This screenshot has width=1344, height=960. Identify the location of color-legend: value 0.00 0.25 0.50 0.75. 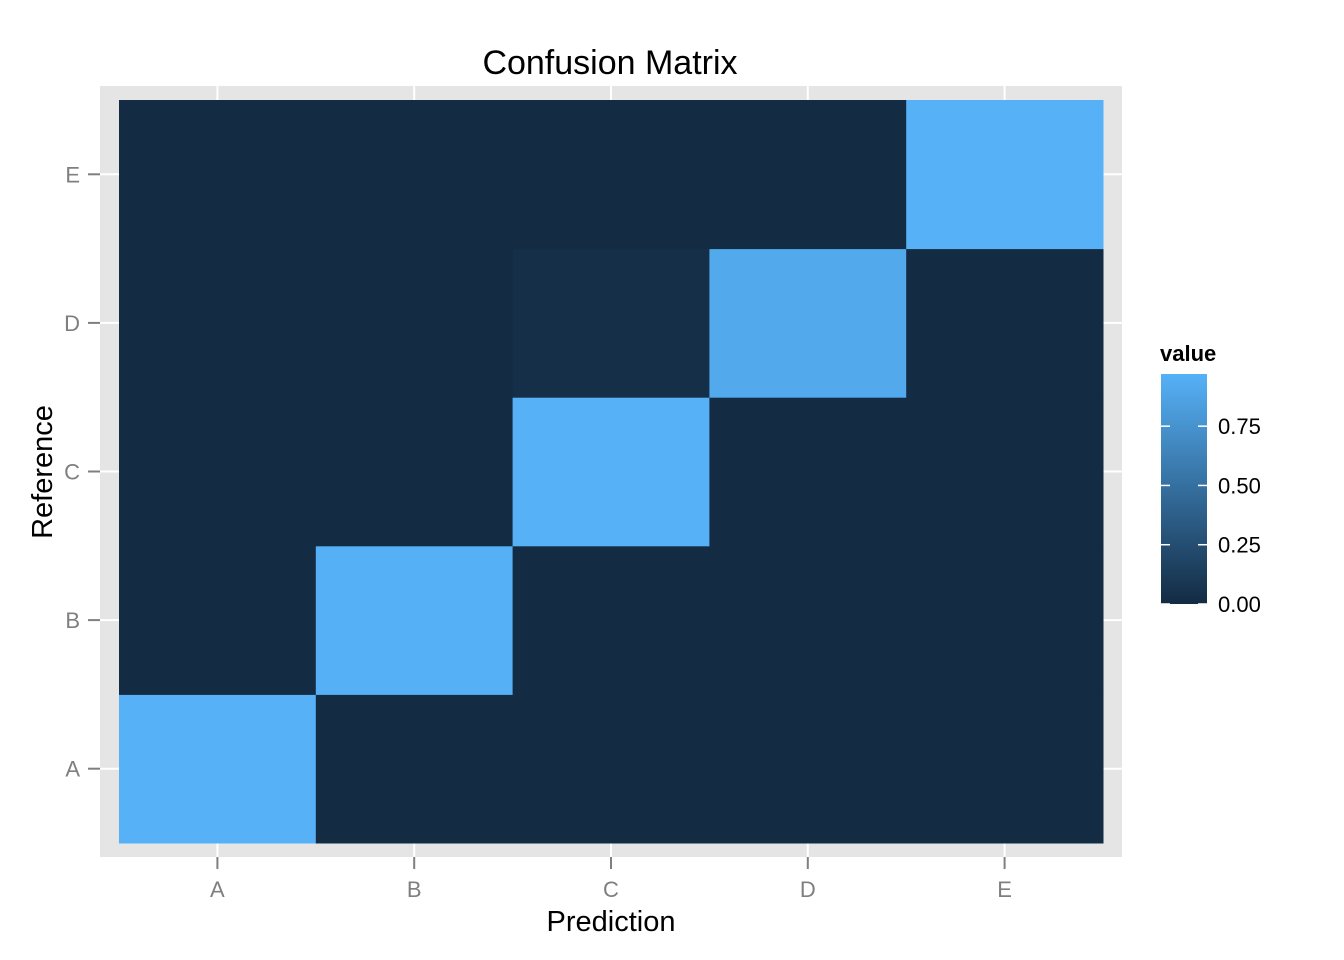
(1210, 479).